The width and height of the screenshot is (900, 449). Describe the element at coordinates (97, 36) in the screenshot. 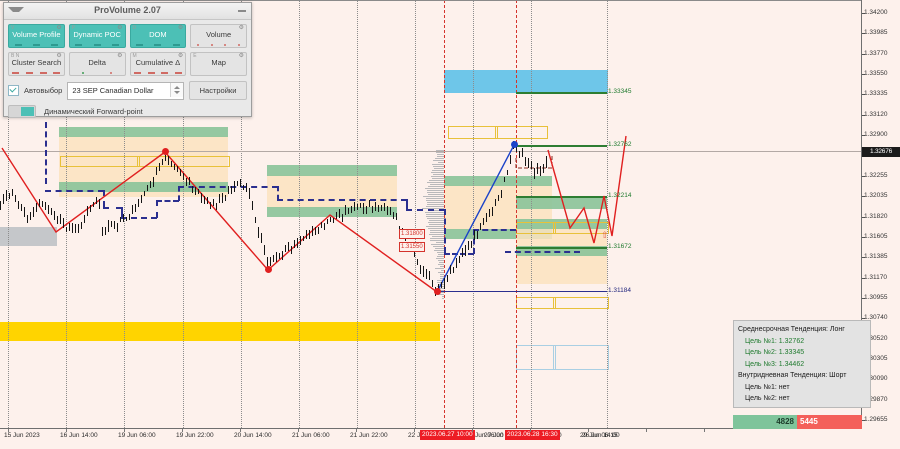

I see `dynamic-poc-button: P ⚙ Dynamic POC` at that location.